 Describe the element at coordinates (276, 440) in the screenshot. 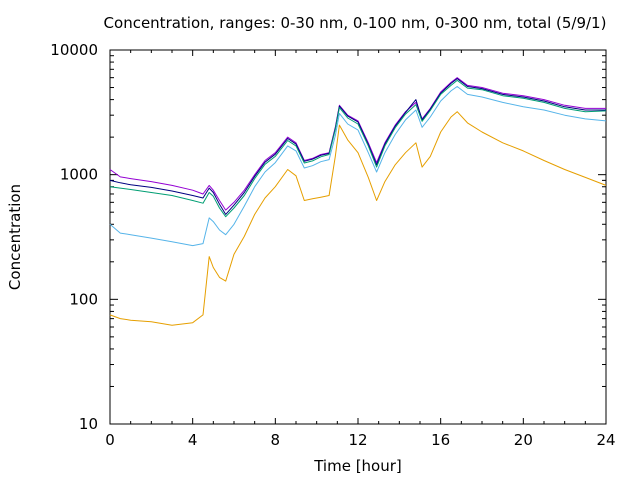

I see `x-tick-label: 8` at that location.